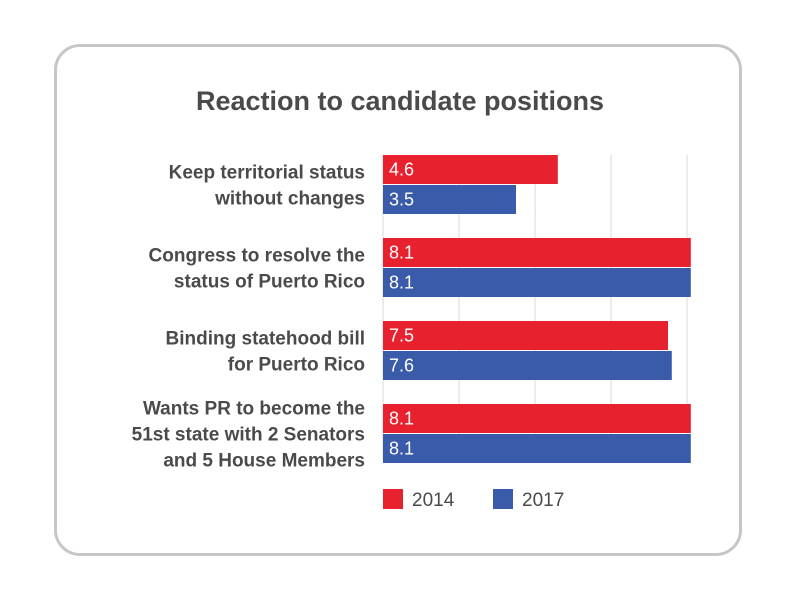 Image resolution: width=800 pixels, height=600 pixels. Describe the element at coordinates (433, 500) in the screenshot. I see `legend-label: 2014` at that location.